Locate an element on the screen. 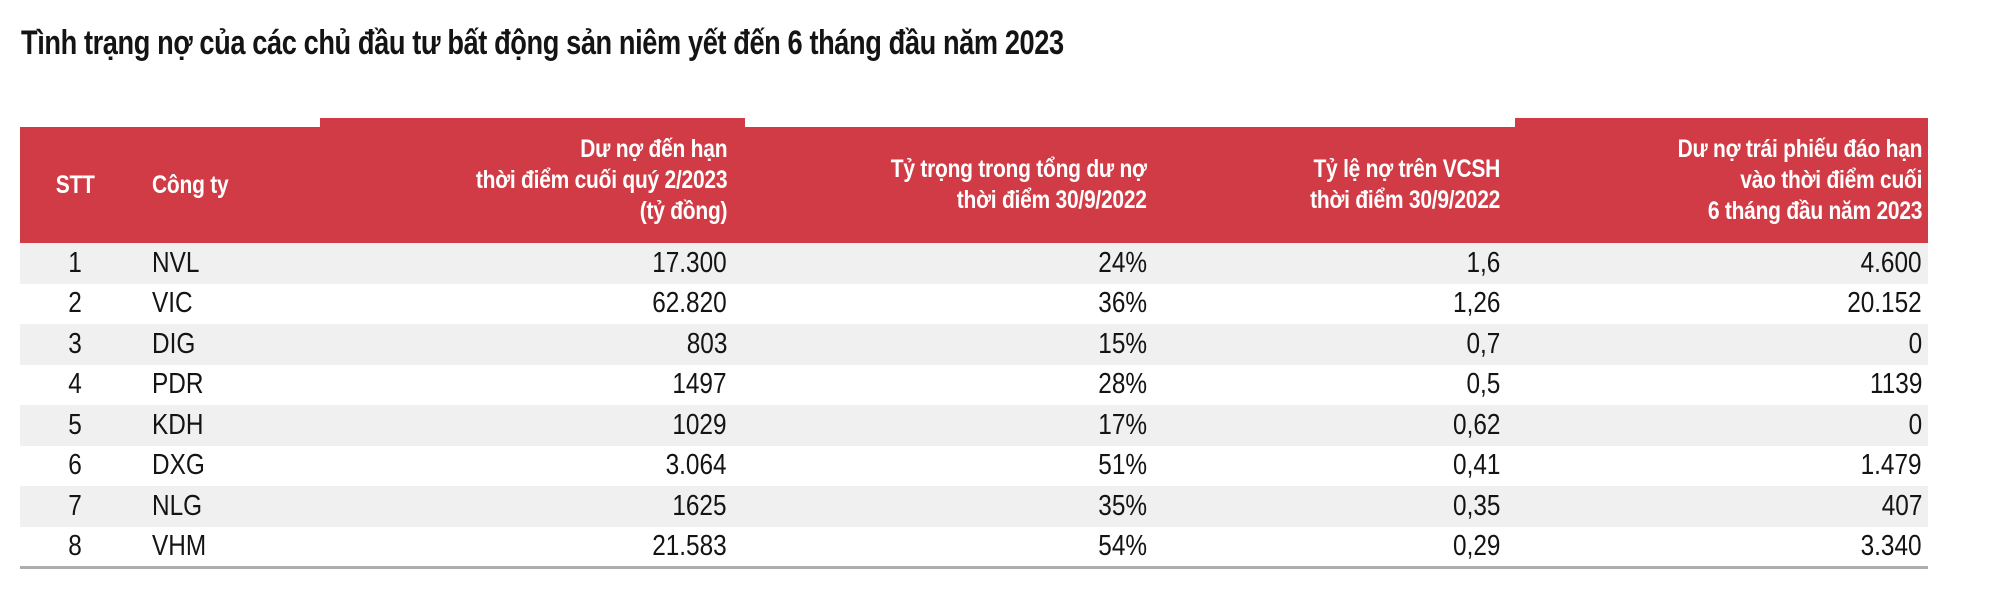  table-row: 6 DXG 3.064 51% 0,41 1.479 is located at coordinates (974, 465).